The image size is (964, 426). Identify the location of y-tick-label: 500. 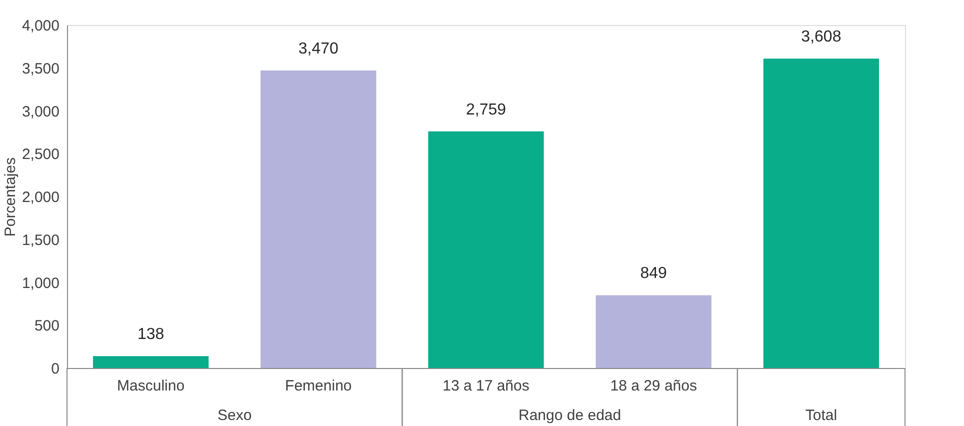
(47, 326).